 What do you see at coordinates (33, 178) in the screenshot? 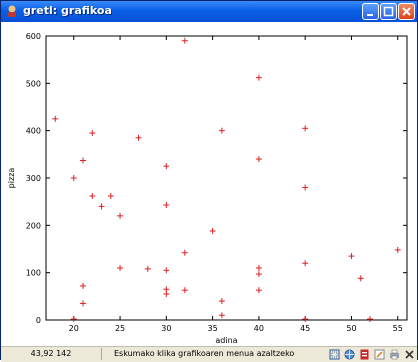
I see `y-tick-label: 300` at bounding box center [33, 178].